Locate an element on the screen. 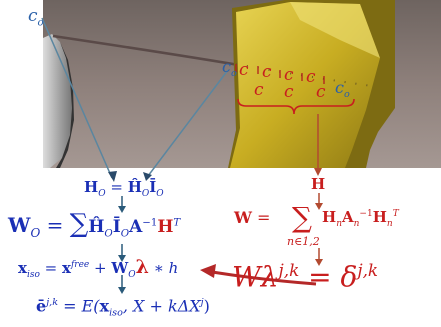  sum-limit-red: n∈1,2 is located at coordinates (303, 241).